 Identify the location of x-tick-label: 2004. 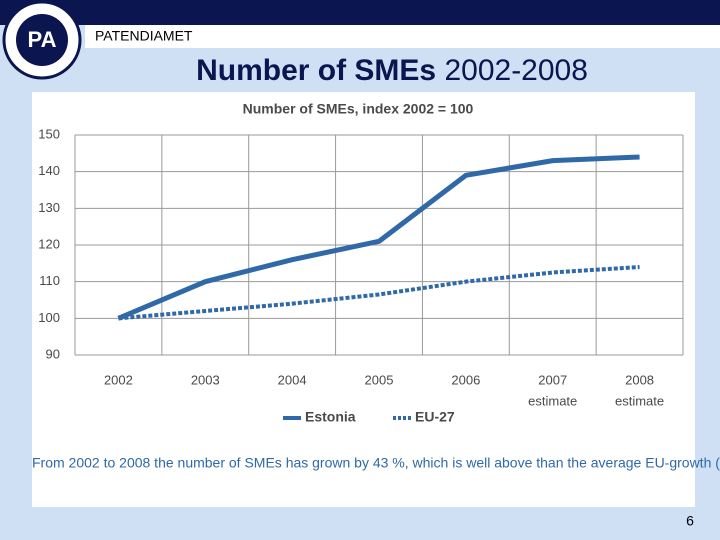
(292, 379).